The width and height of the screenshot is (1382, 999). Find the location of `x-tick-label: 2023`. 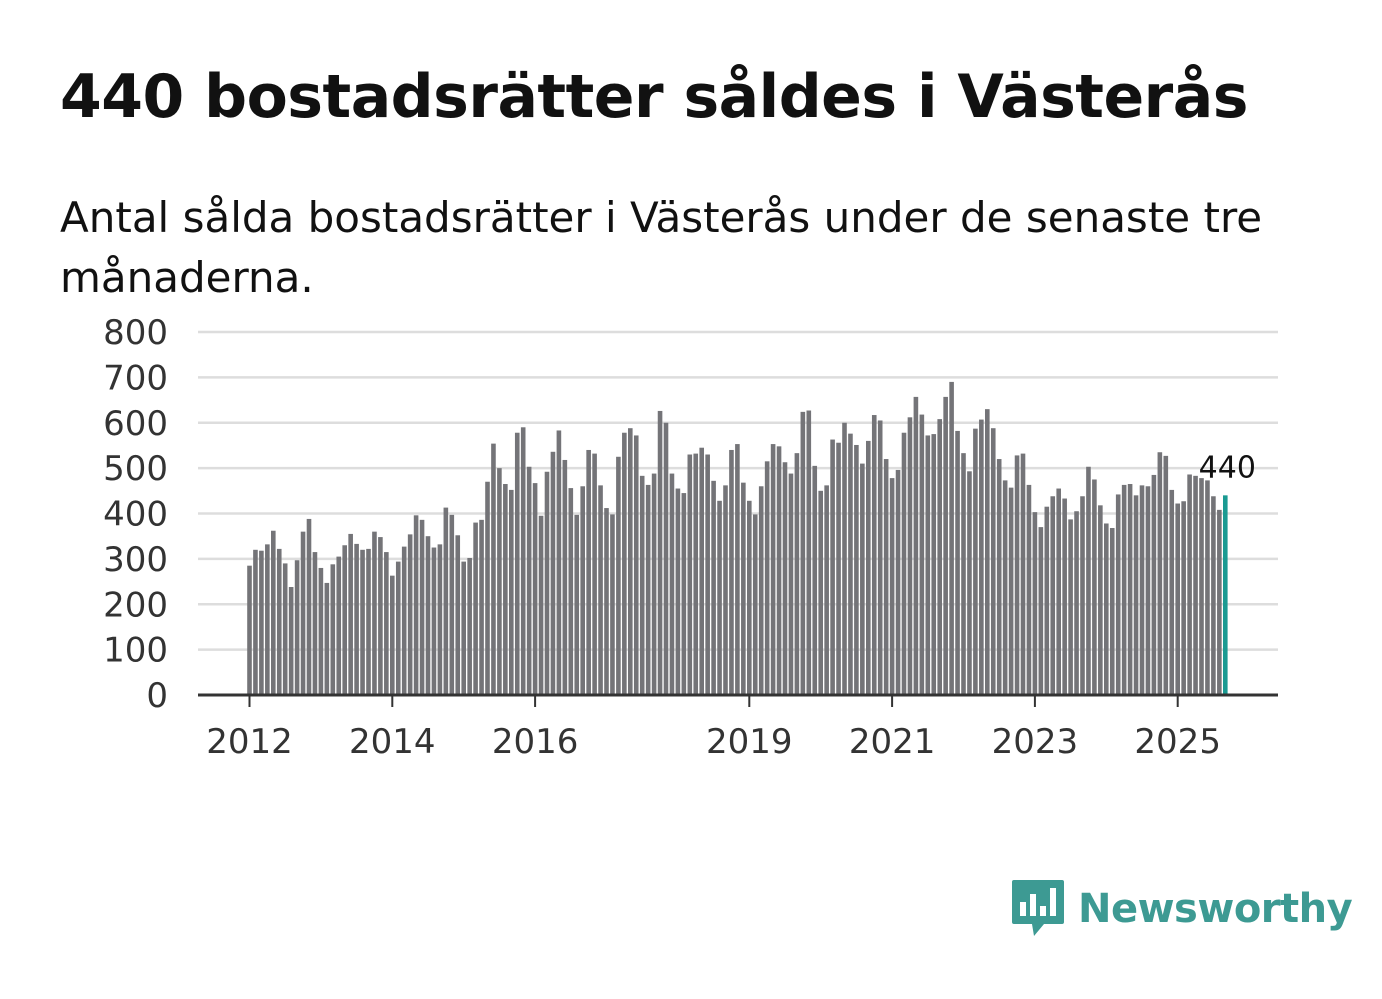

x-tick-label: 2023 is located at coordinates (1035, 742).